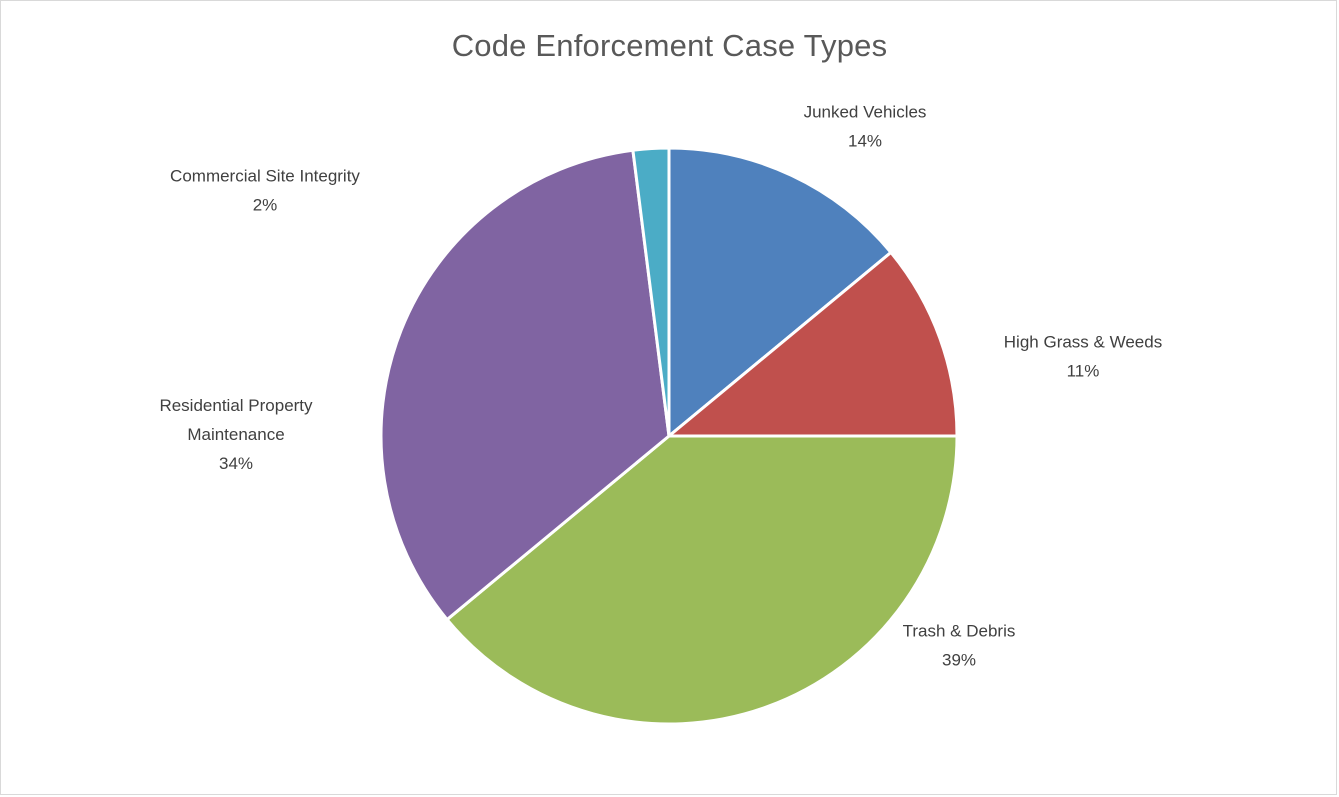 Image resolution: width=1339 pixels, height=797 pixels. I want to click on data-label-high-grass-and-weeds: High Grass & Weeds 11%, so click(1083, 357).